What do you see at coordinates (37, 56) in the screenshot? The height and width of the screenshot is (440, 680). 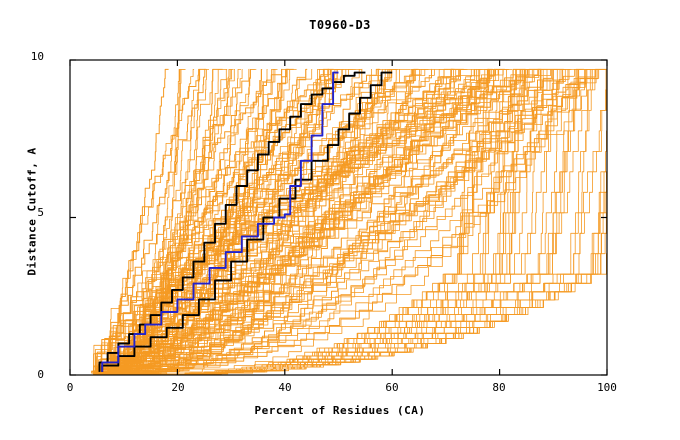 I see `y-tick-label: 10` at bounding box center [37, 56].